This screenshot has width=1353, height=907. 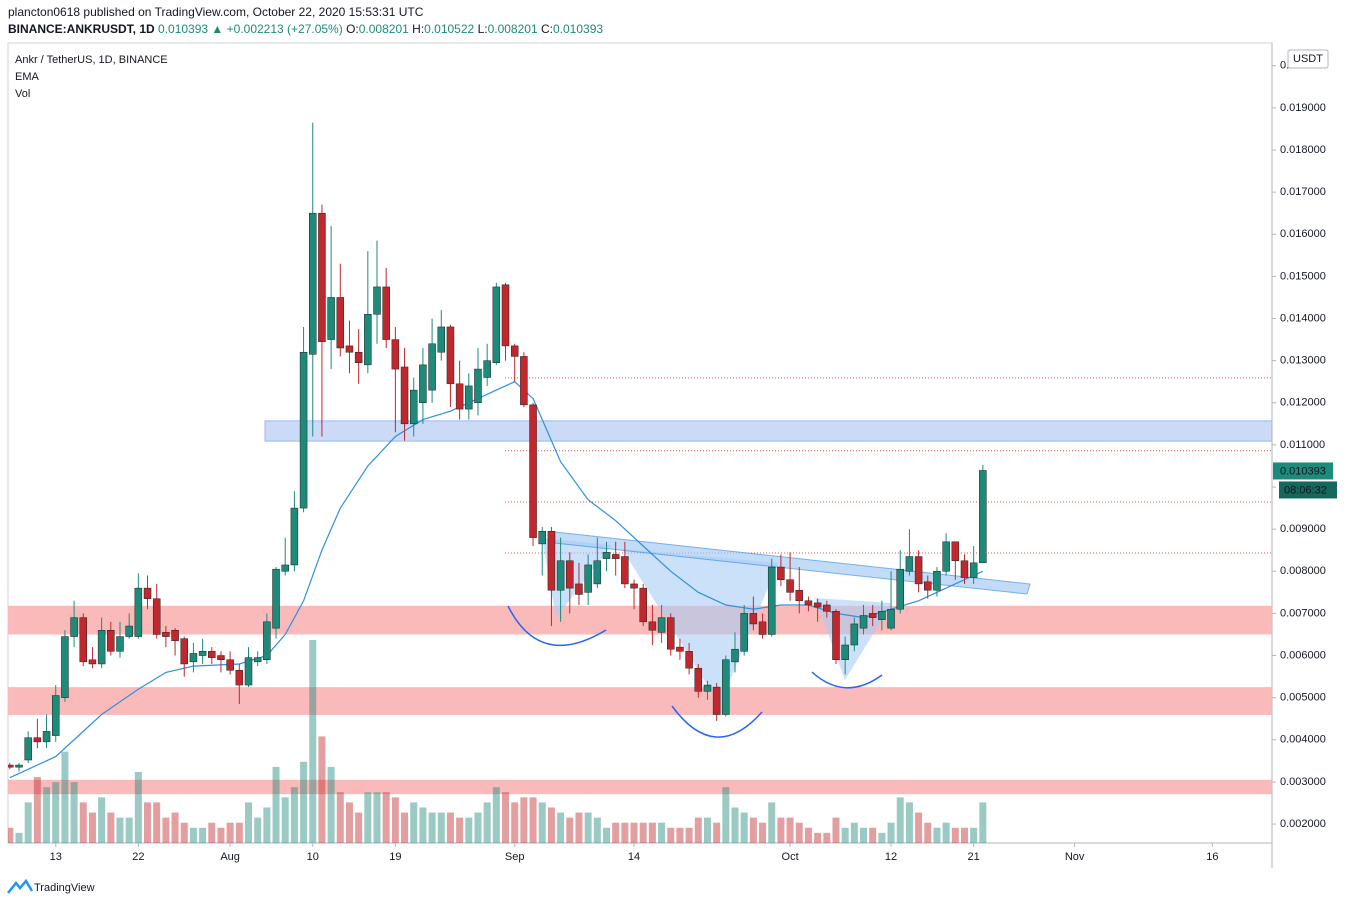 I want to click on y-tick-label: 0.003000, so click(x=1303, y=782).